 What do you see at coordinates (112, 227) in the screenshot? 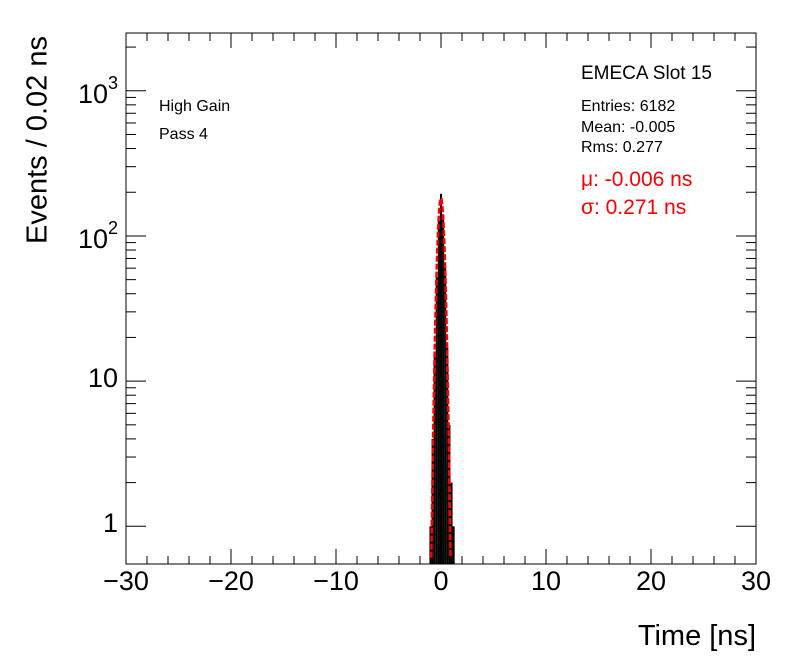
I see `y-tick-label-exponent: 2` at bounding box center [112, 227].